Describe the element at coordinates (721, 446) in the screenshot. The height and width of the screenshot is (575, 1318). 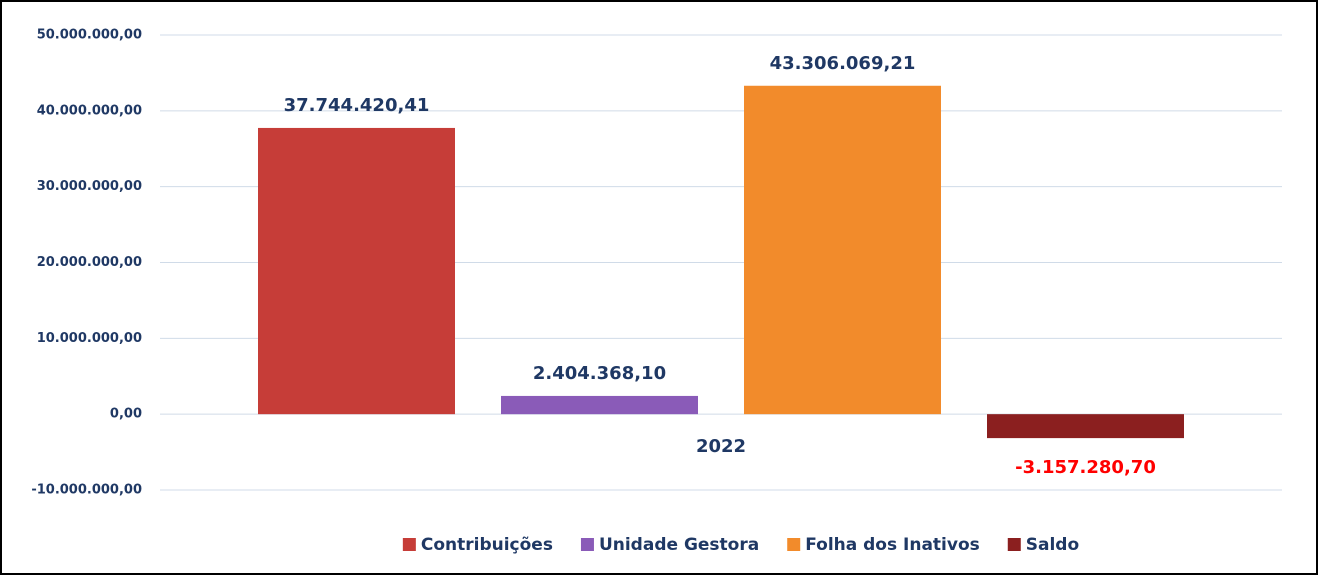
I see `x-tick-label: 2022` at that location.